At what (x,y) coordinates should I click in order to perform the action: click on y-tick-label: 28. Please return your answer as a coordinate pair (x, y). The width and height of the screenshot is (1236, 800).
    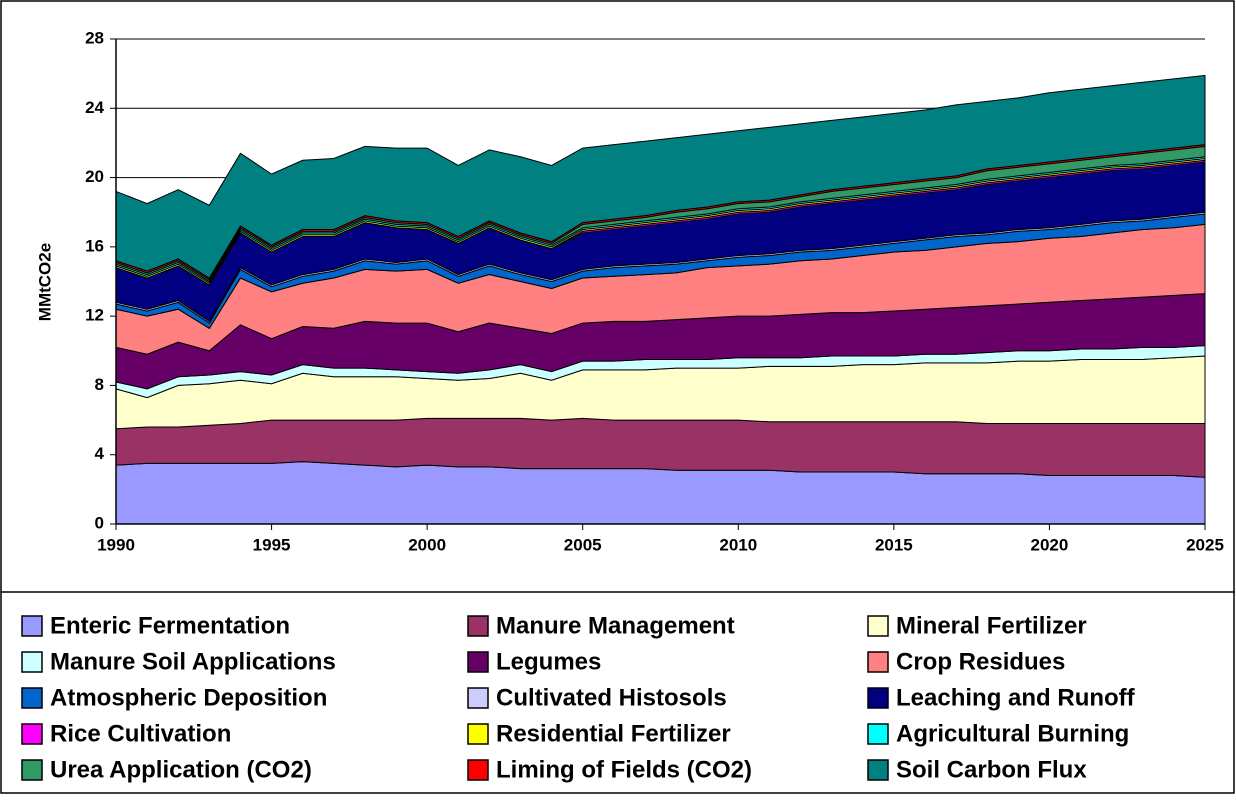
    Looking at the image, I should click on (94, 37).